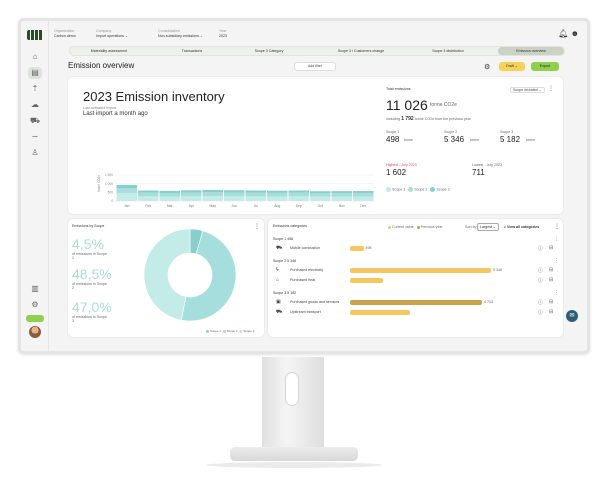 Image resolution: width=606 pixels, height=488 pixels. Describe the element at coordinates (307, 270) in the screenshot. I see `category-name: Purchased electricity` at that location.